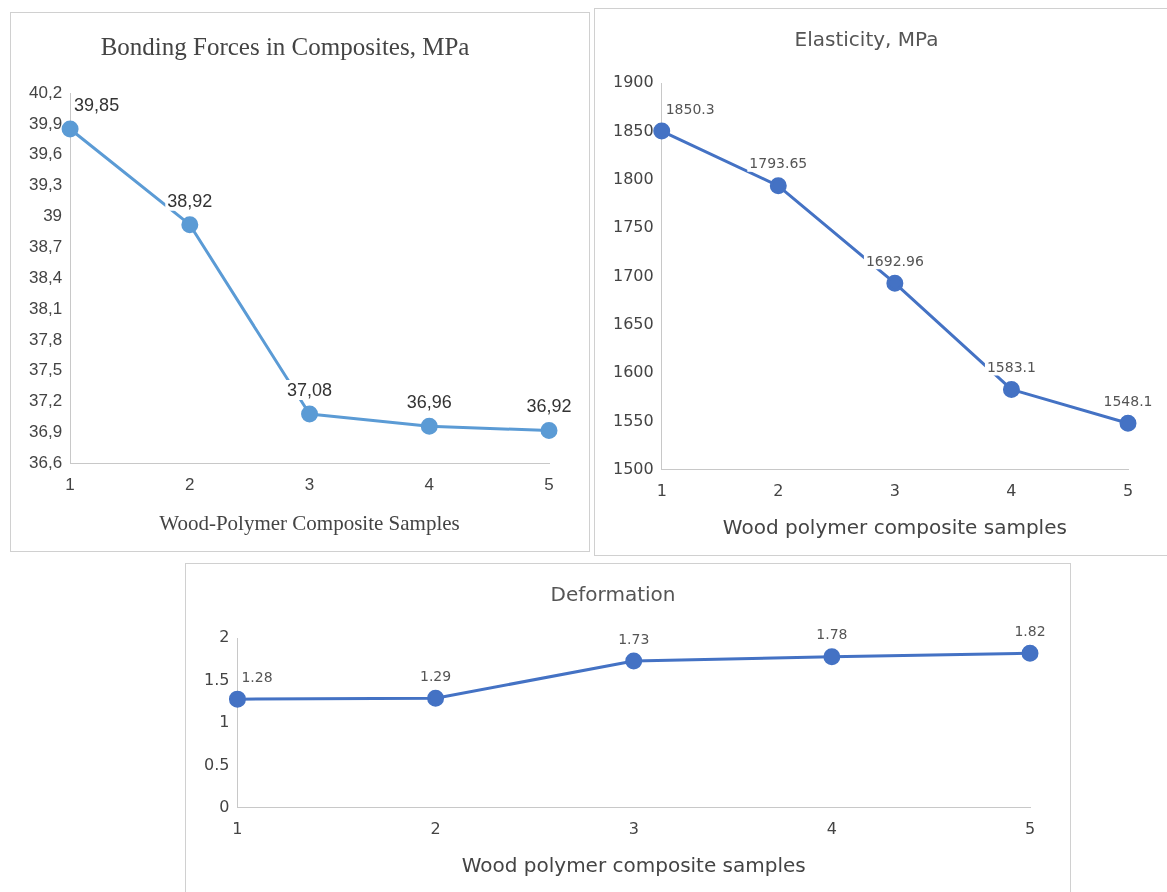  What do you see at coordinates (633, 468) in the screenshot?
I see `y-tick-label: 1500` at bounding box center [633, 468].